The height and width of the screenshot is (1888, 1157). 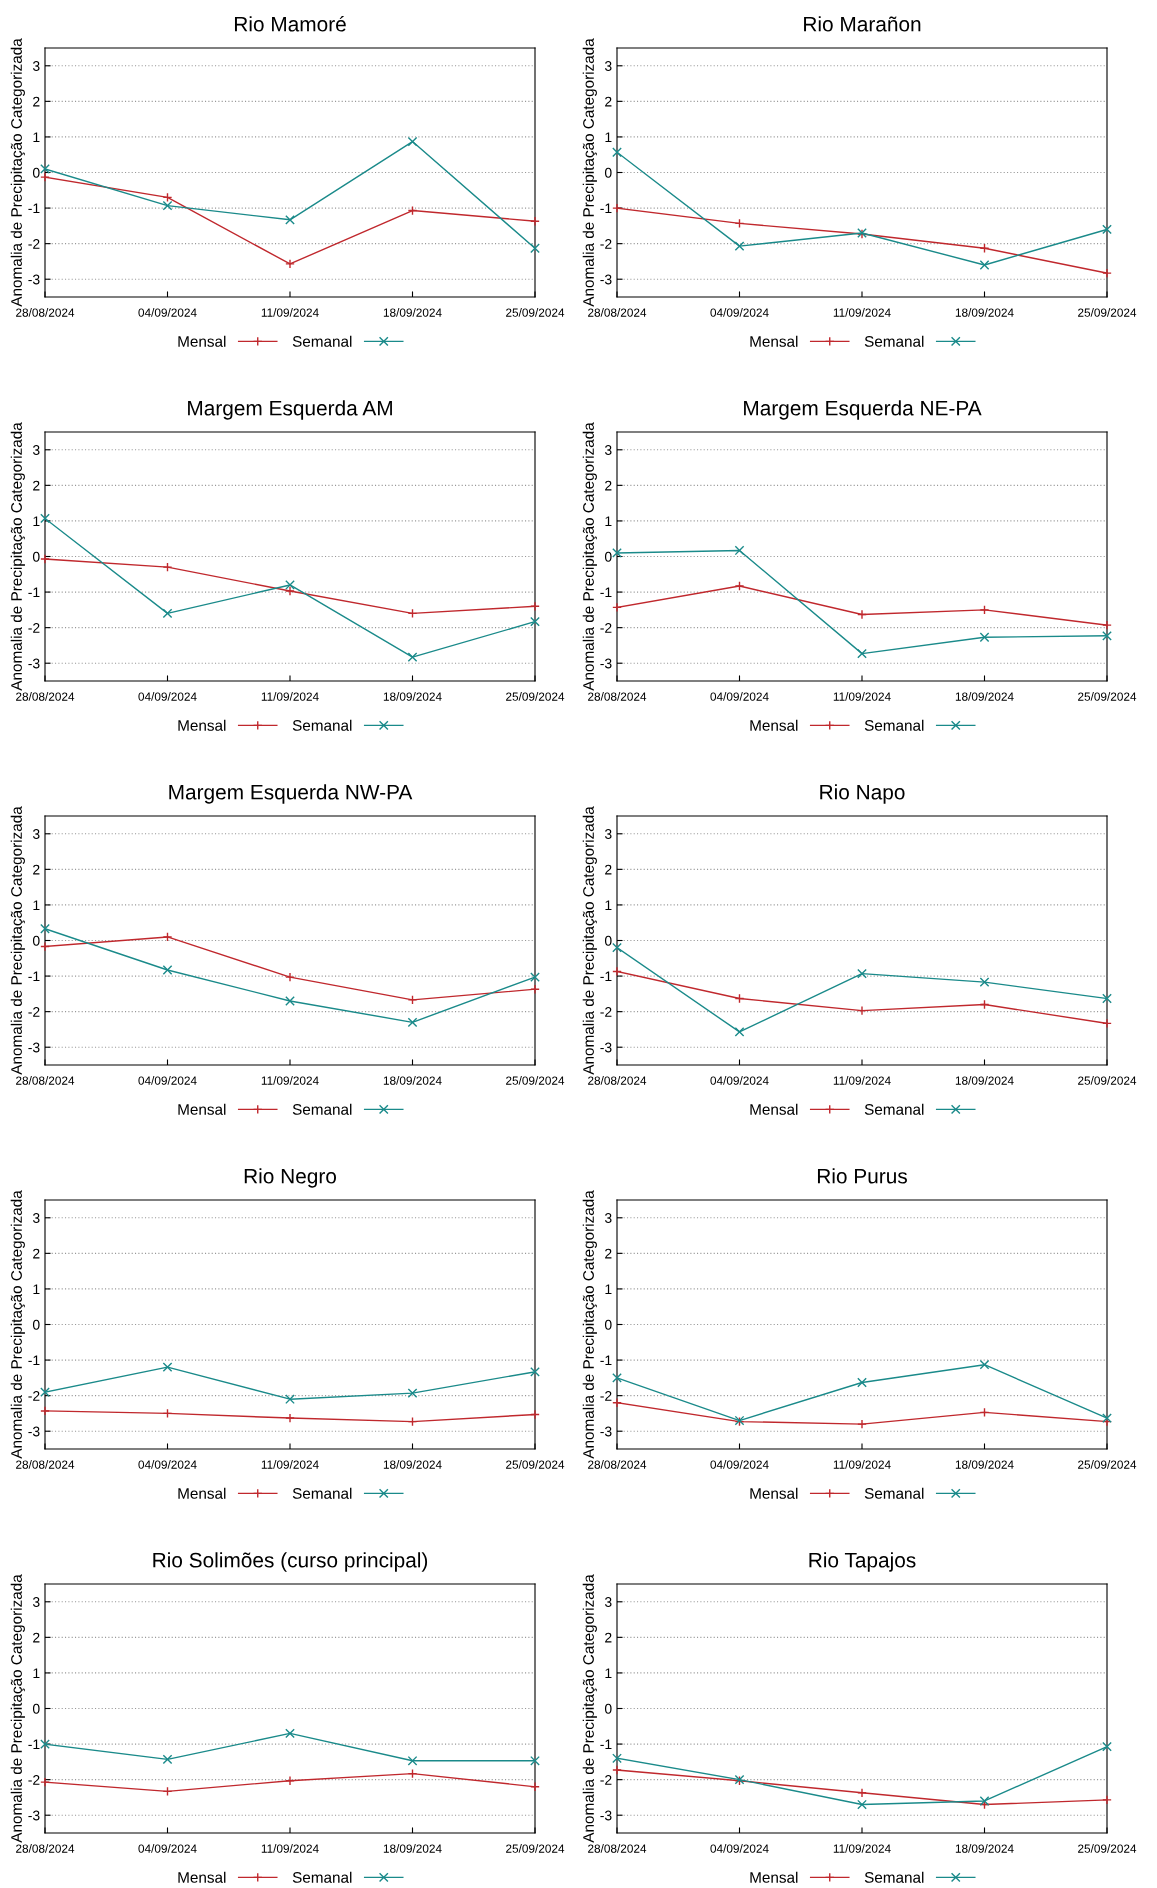 What do you see at coordinates (290, 1562) in the screenshot?
I see `chart-title: Rio Solimões (curso principal)` at bounding box center [290, 1562].